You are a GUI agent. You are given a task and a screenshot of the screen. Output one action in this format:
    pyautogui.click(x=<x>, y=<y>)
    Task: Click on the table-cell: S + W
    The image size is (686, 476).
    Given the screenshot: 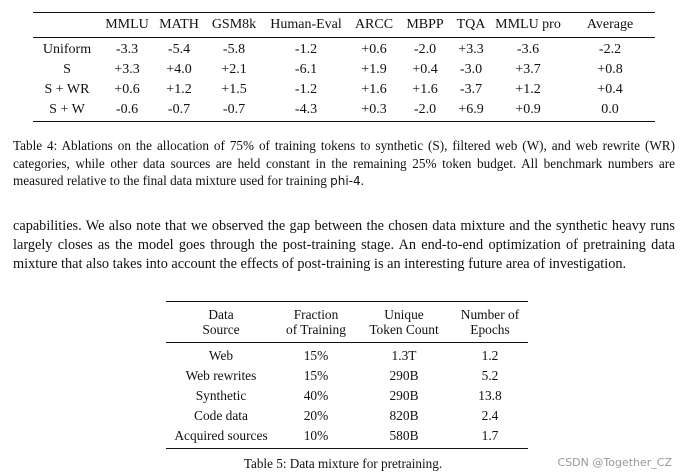 What is the action you would take?
    pyautogui.click(x=67, y=109)
    